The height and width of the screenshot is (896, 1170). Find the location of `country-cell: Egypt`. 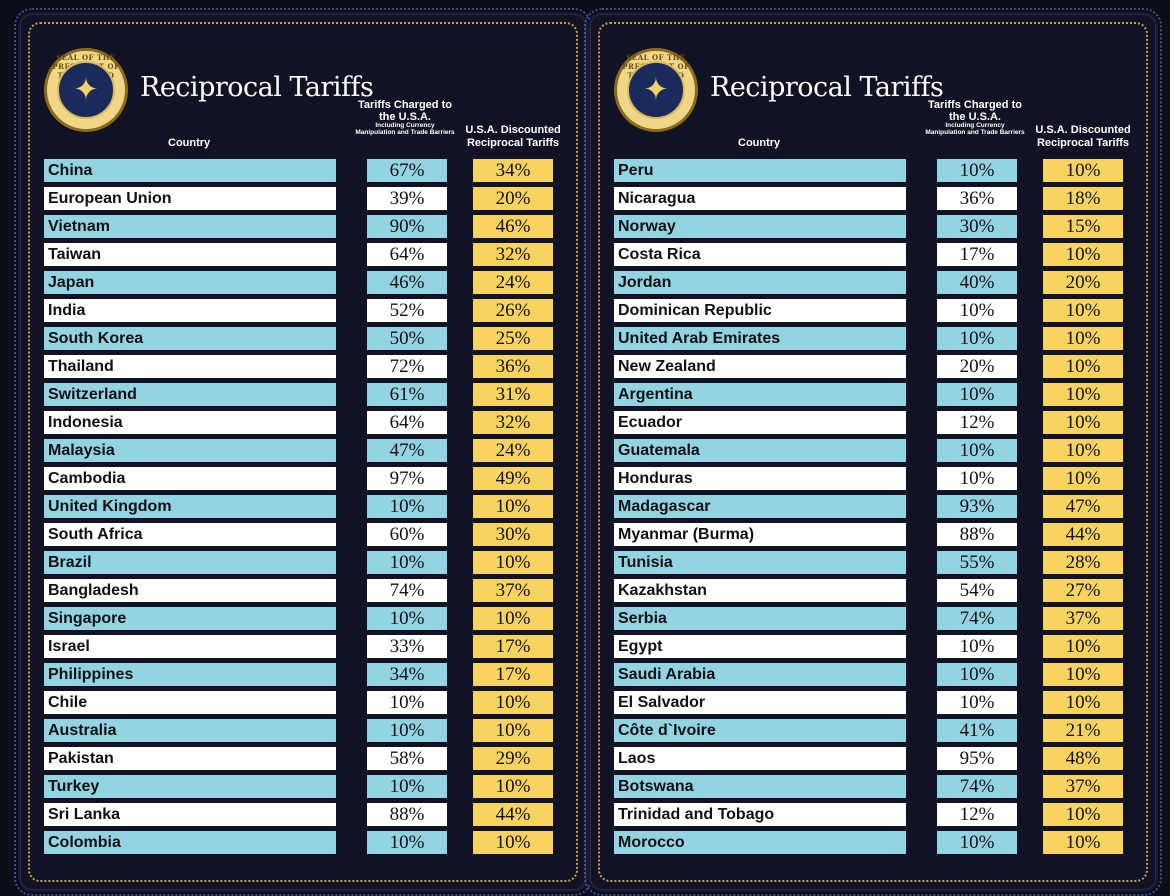

country-cell: Egypt is located at coordinates (760, 646).